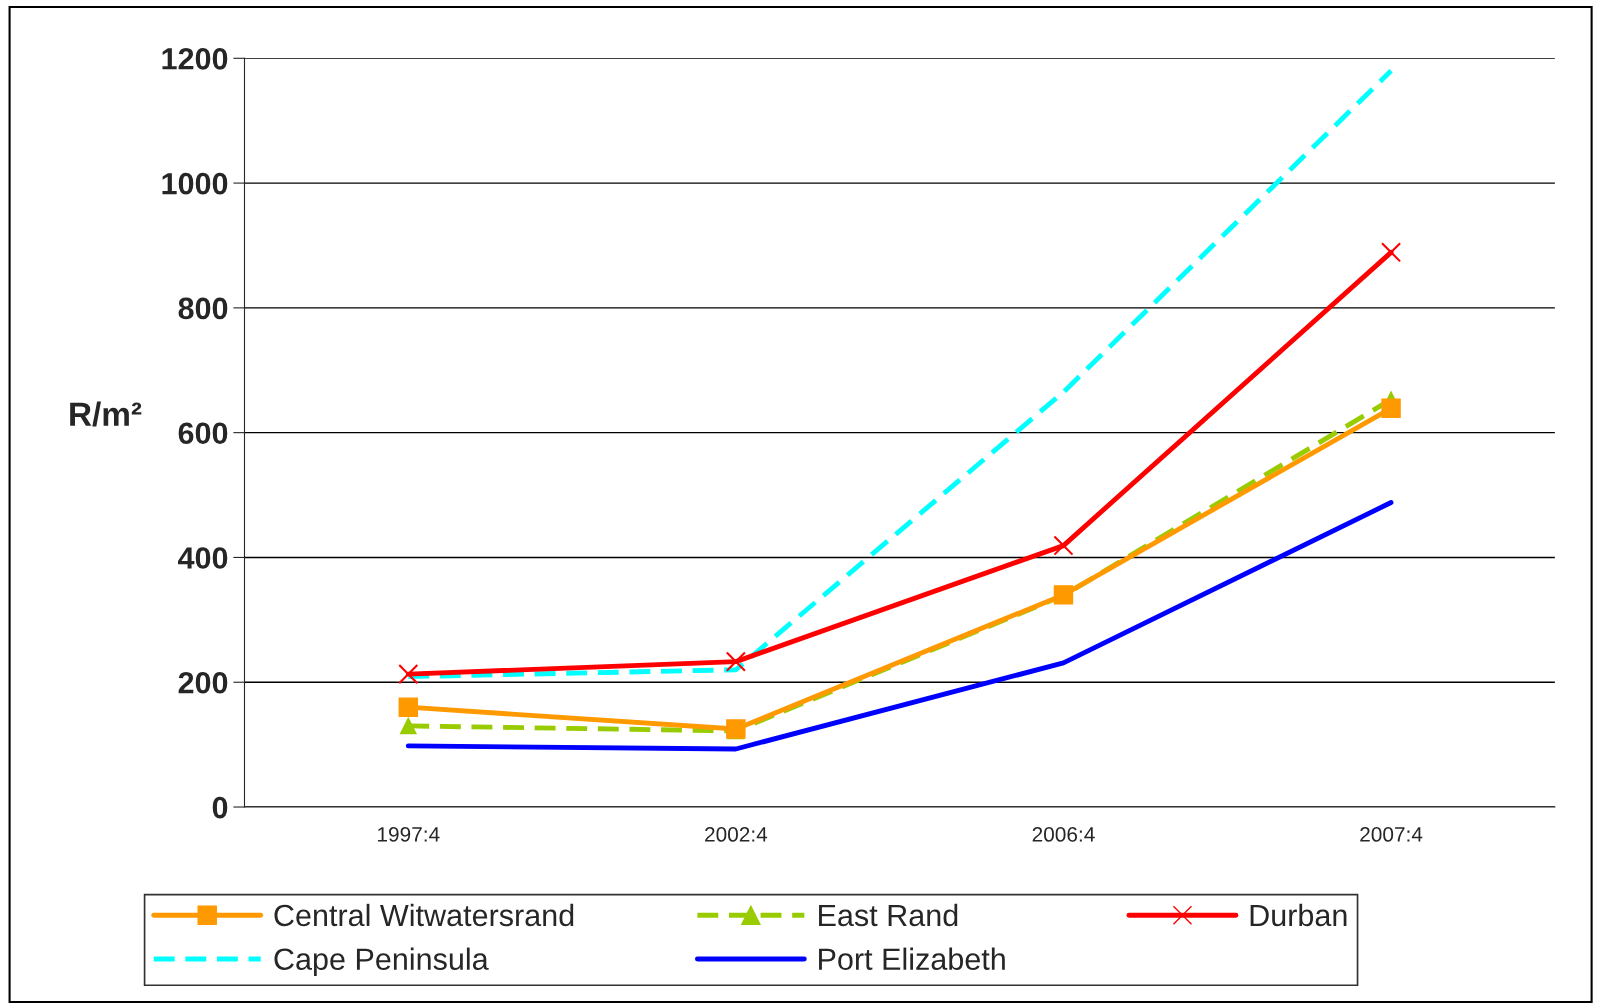 This screenshot has height=1005, width=1598. Describe the element at coordinates (912, 959) in the screenshot. I see `legend-label: Port Elizabeth` at that location.